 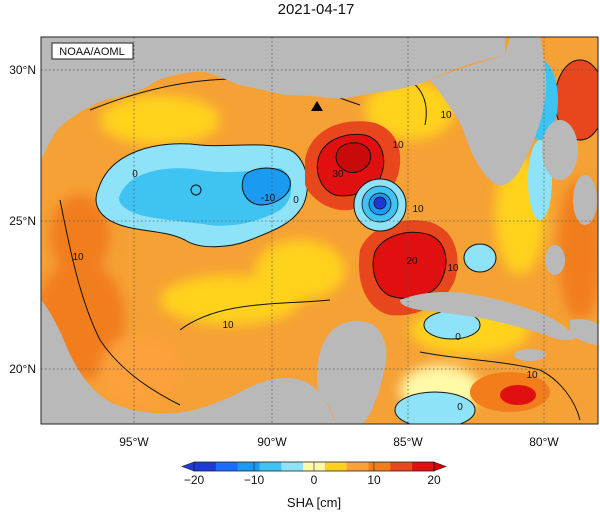 What do you see at coordinates (374, 480) in the screenshot?
I see `colorbar-tick-10: 10` at bounding box center [374, 480].